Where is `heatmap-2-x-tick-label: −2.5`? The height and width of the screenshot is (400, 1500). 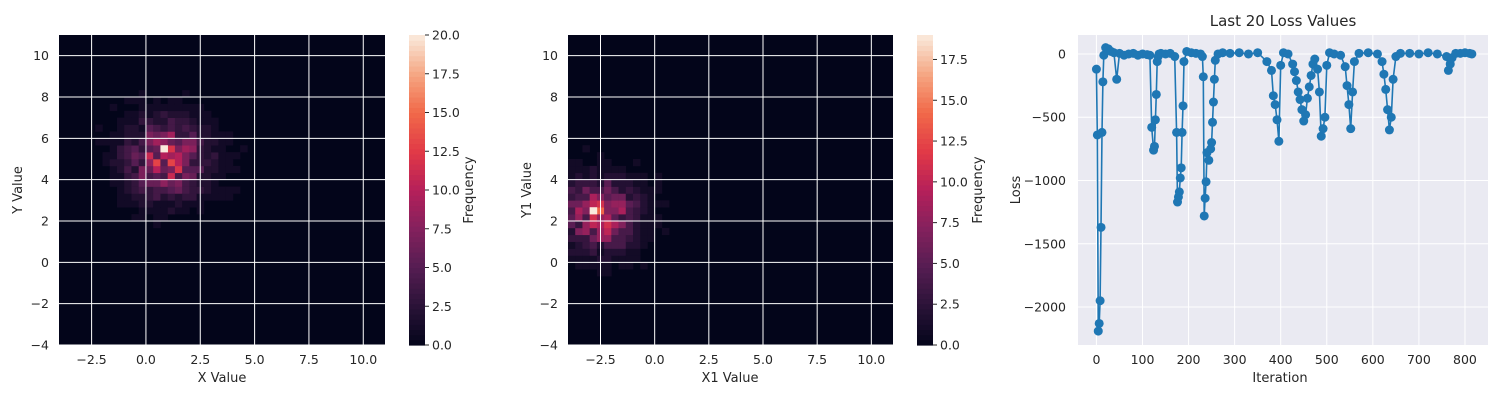
heatmap-2-x-tick-label: −2.5 is located at coordinates (600, 359).